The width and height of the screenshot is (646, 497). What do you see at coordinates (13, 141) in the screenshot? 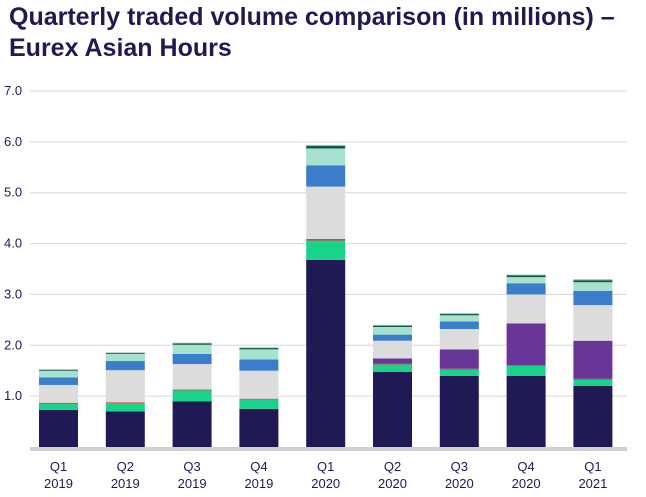
I see `y-tick-label: 6.0` at bounding box center [13, 141].